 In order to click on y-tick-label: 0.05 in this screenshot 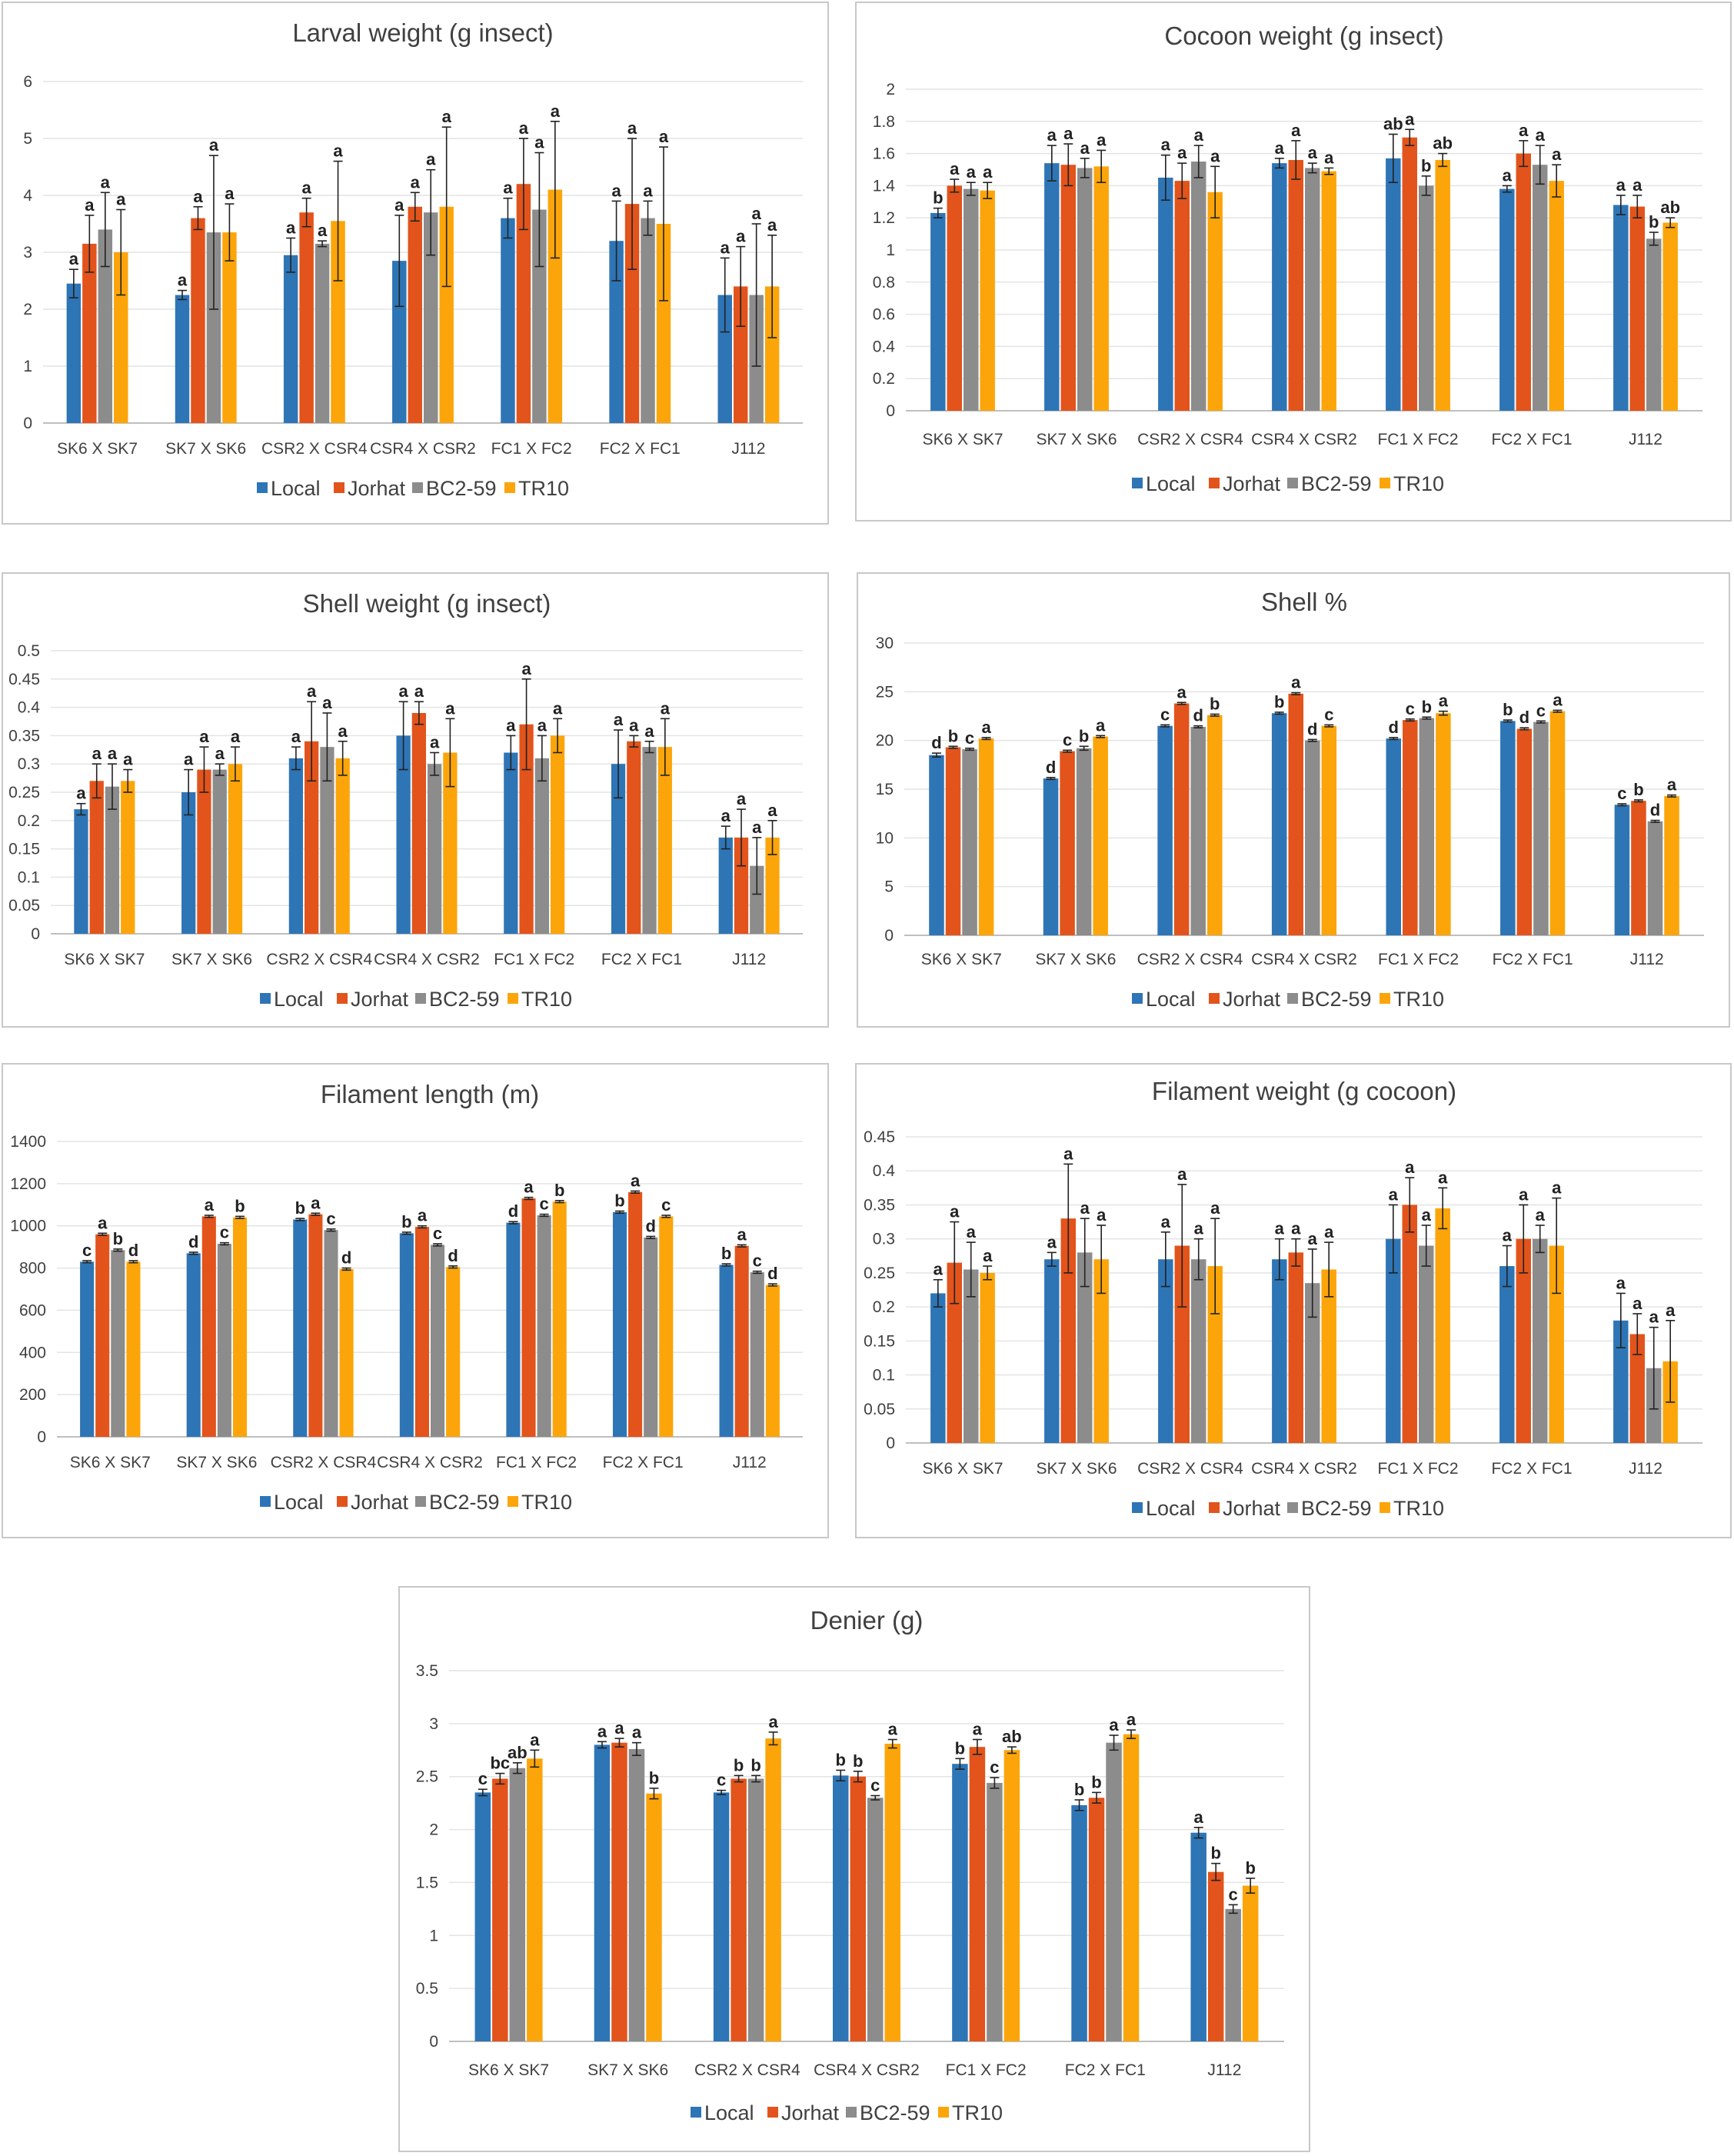, I will do `click(24, 906)`.